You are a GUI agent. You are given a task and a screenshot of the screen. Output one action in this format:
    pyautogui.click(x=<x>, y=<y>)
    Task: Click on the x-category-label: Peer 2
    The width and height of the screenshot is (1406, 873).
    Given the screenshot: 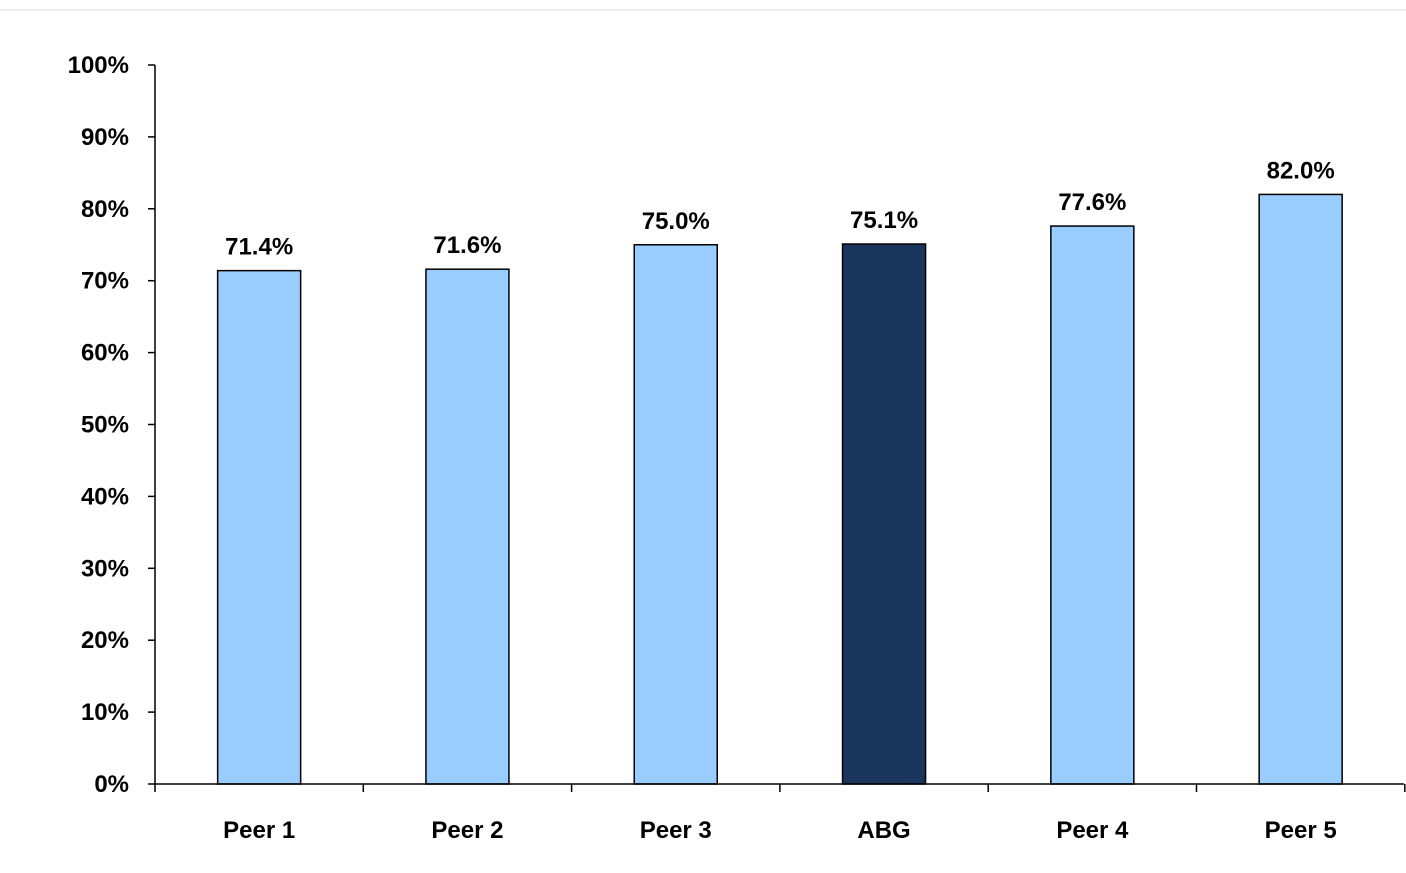 What is the action you would take?
    pyautogui.click(x=467, y=830)
    